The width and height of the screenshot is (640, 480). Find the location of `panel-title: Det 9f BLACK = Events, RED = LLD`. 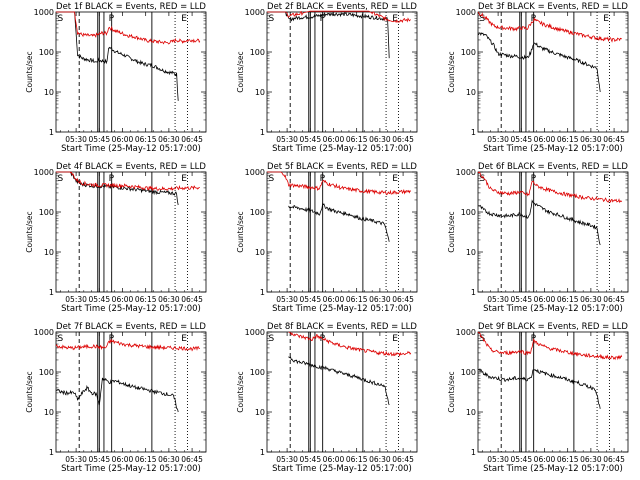

panel-title: Det 9f BLACK = Events, RED = LLD is located at coordinates (553, 327).